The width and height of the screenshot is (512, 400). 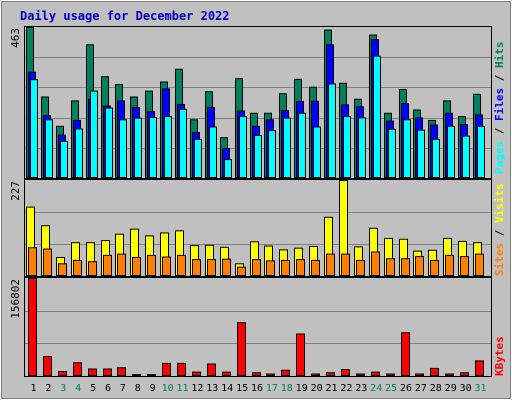 I want to click on day-tick-label: 20, so click(x=317, y=388).